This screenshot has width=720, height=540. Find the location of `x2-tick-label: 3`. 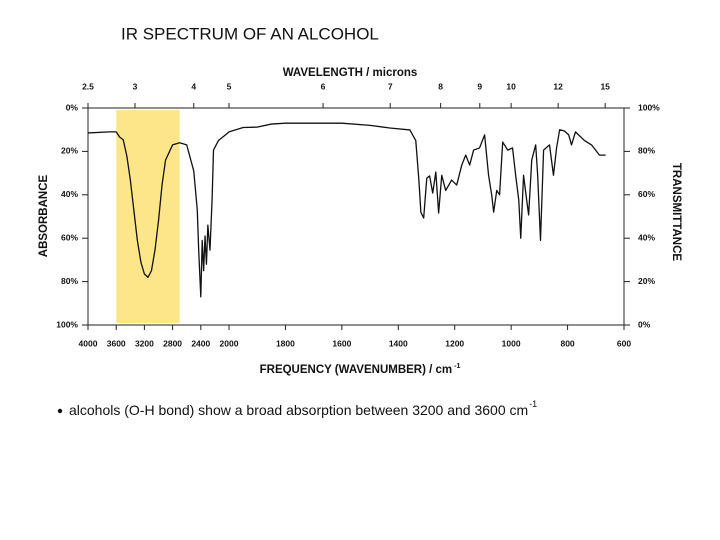

x2-tick-label: 3 is located at coordinates (135, 86).